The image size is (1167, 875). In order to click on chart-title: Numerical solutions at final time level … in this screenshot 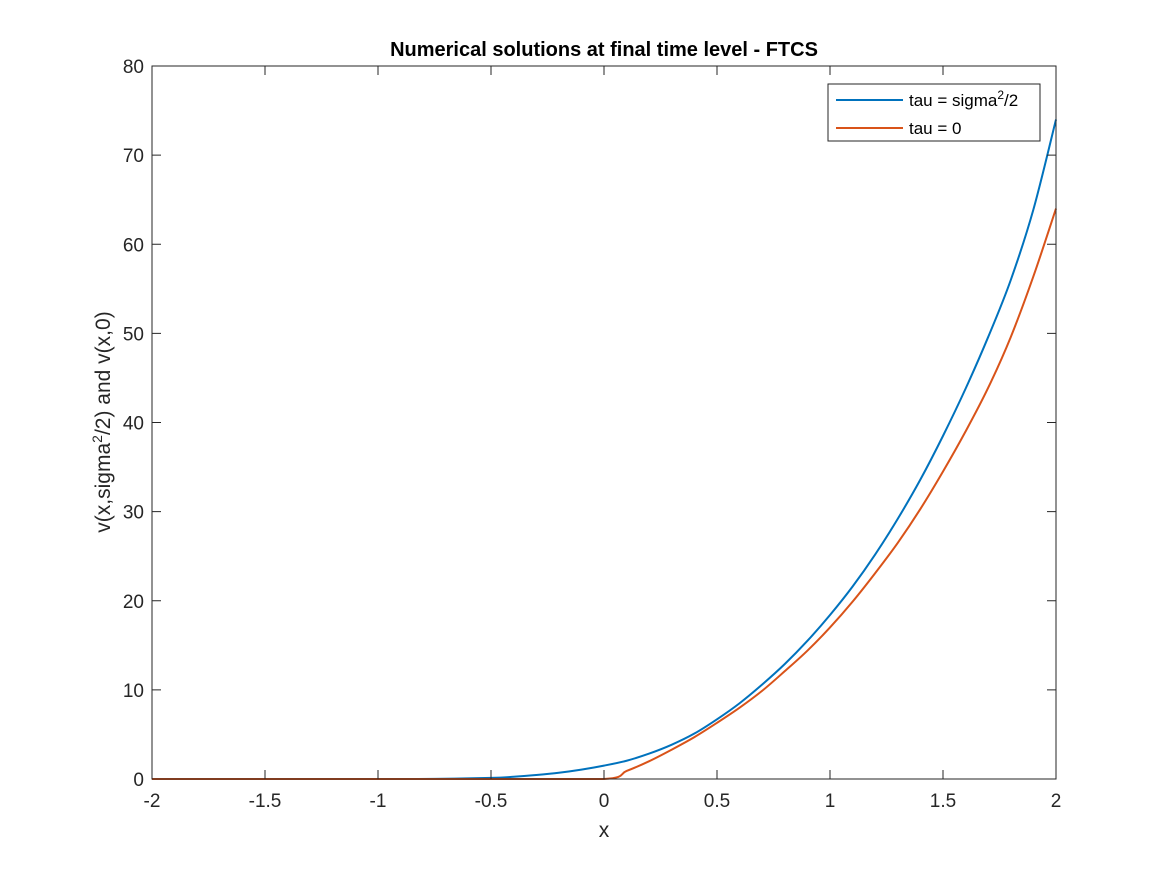, I will do `click(604, 50)`.